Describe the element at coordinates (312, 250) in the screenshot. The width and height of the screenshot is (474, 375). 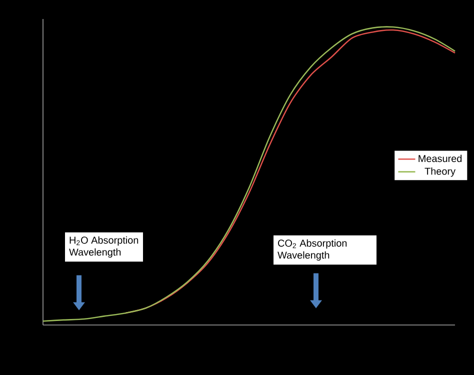
I see `annotation: CO$_{2}$ Absorption Wavelength` at that location.